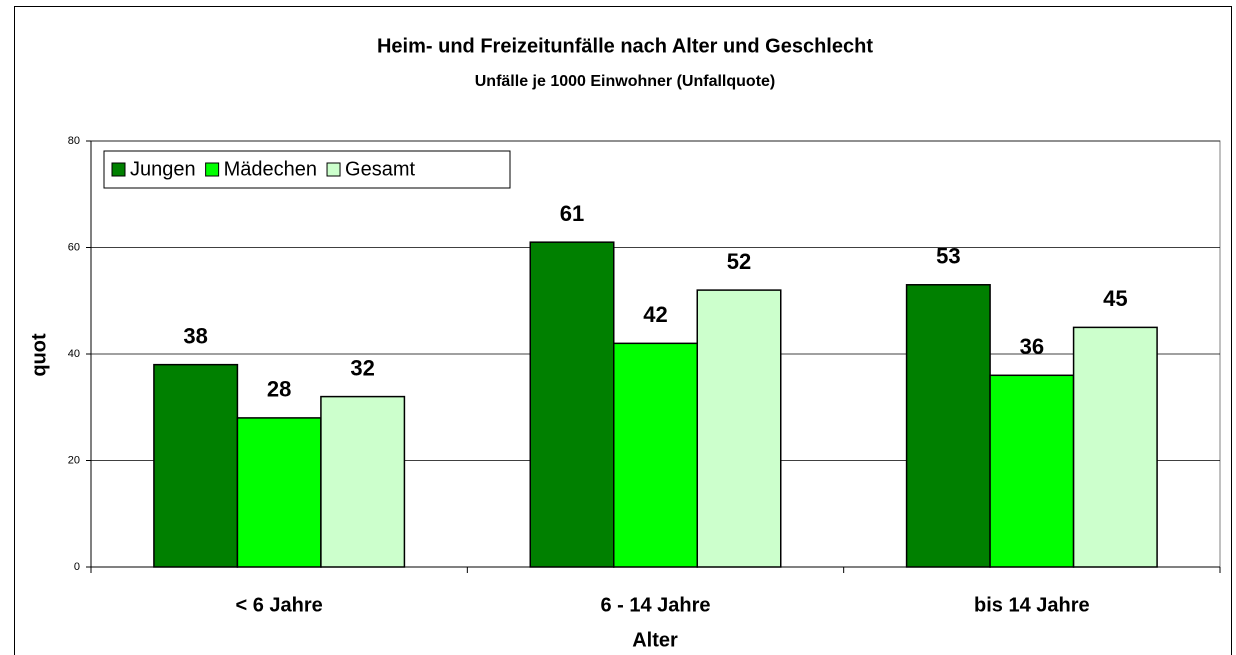  I want to click on data-label: 28, so click(279, 389).